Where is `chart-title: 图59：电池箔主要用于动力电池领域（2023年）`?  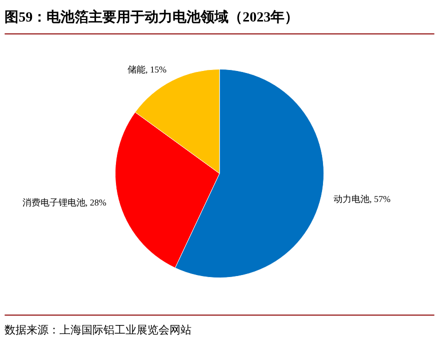
chart-title: 图59：电池箔主要用于动力电池领域（2023年） is located at coordinates (151, 17).